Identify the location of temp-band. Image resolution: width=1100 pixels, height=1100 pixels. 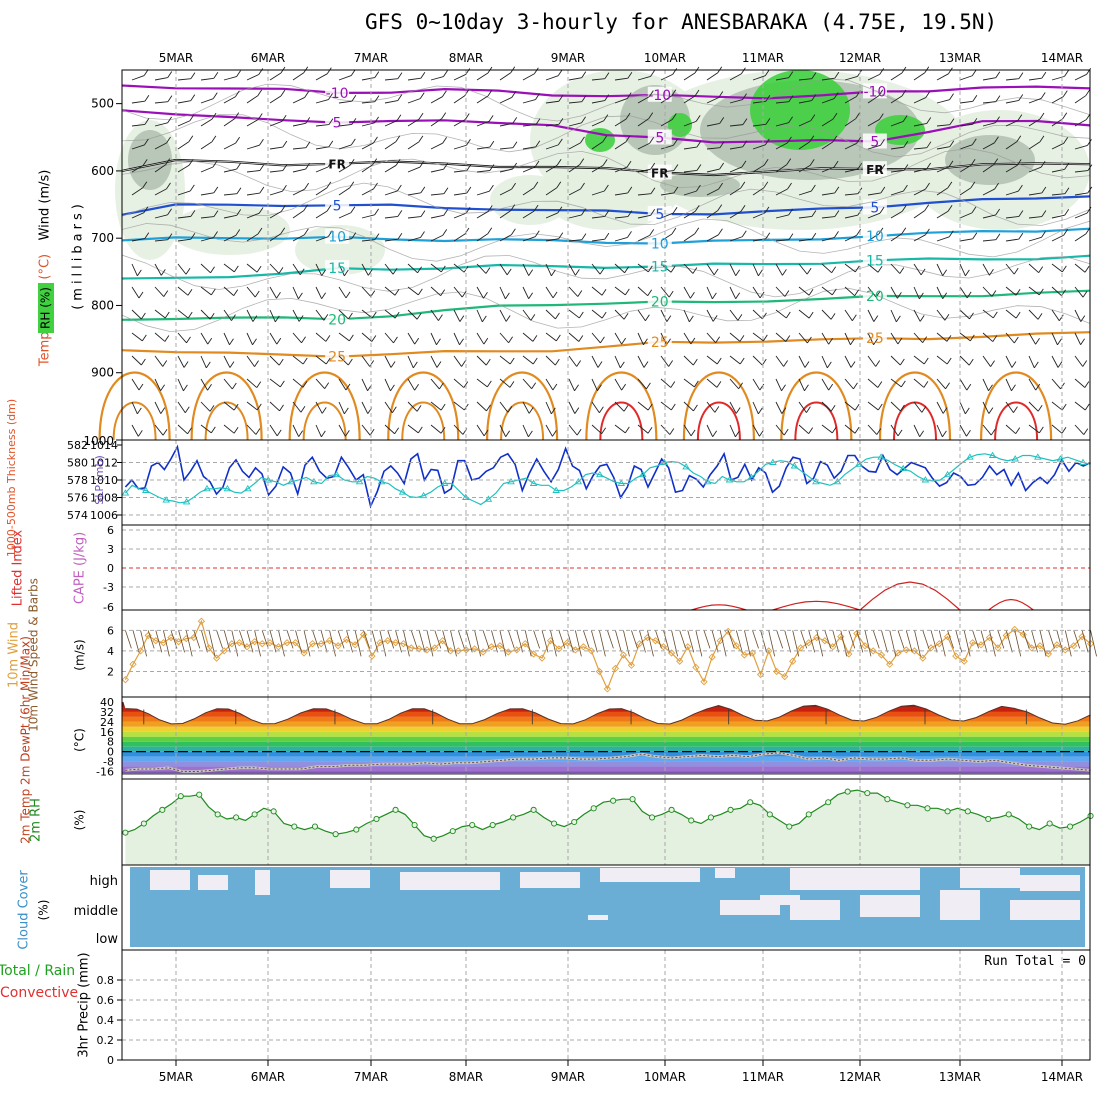
(606, 729).